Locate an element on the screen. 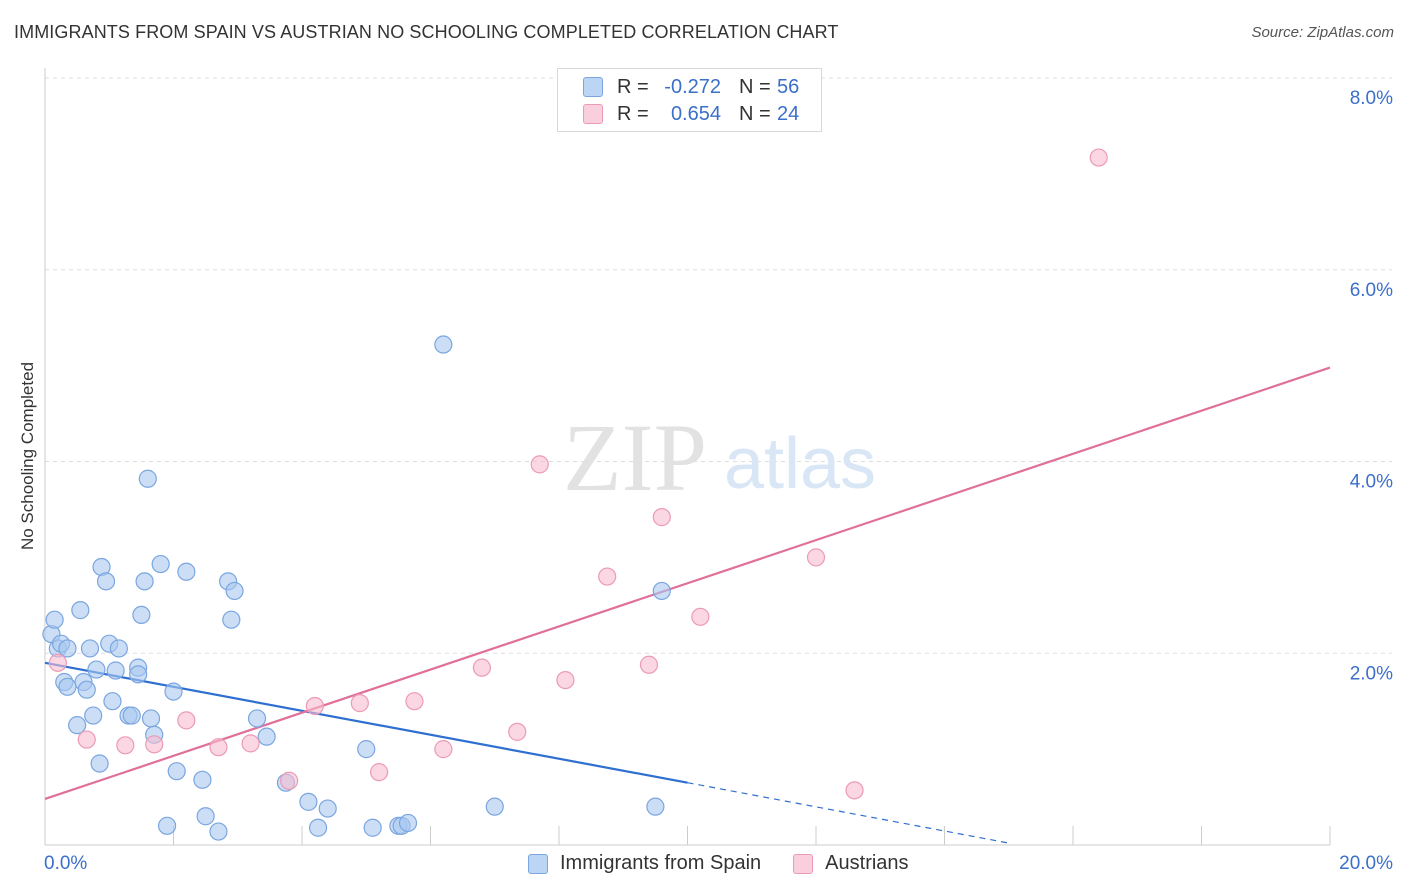 Image resolution: width=1406 pixels, height=892 pixels. y-tick-label: 4.0% is located at coordinates (1371, 482).